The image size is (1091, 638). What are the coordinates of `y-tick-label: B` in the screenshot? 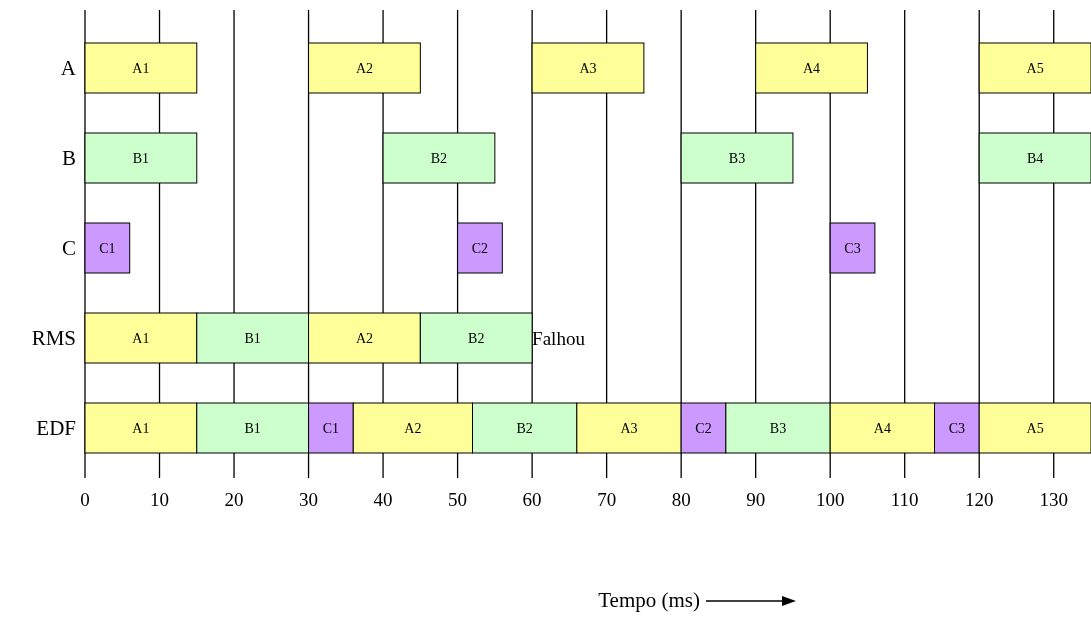 It's located at (68, 158).